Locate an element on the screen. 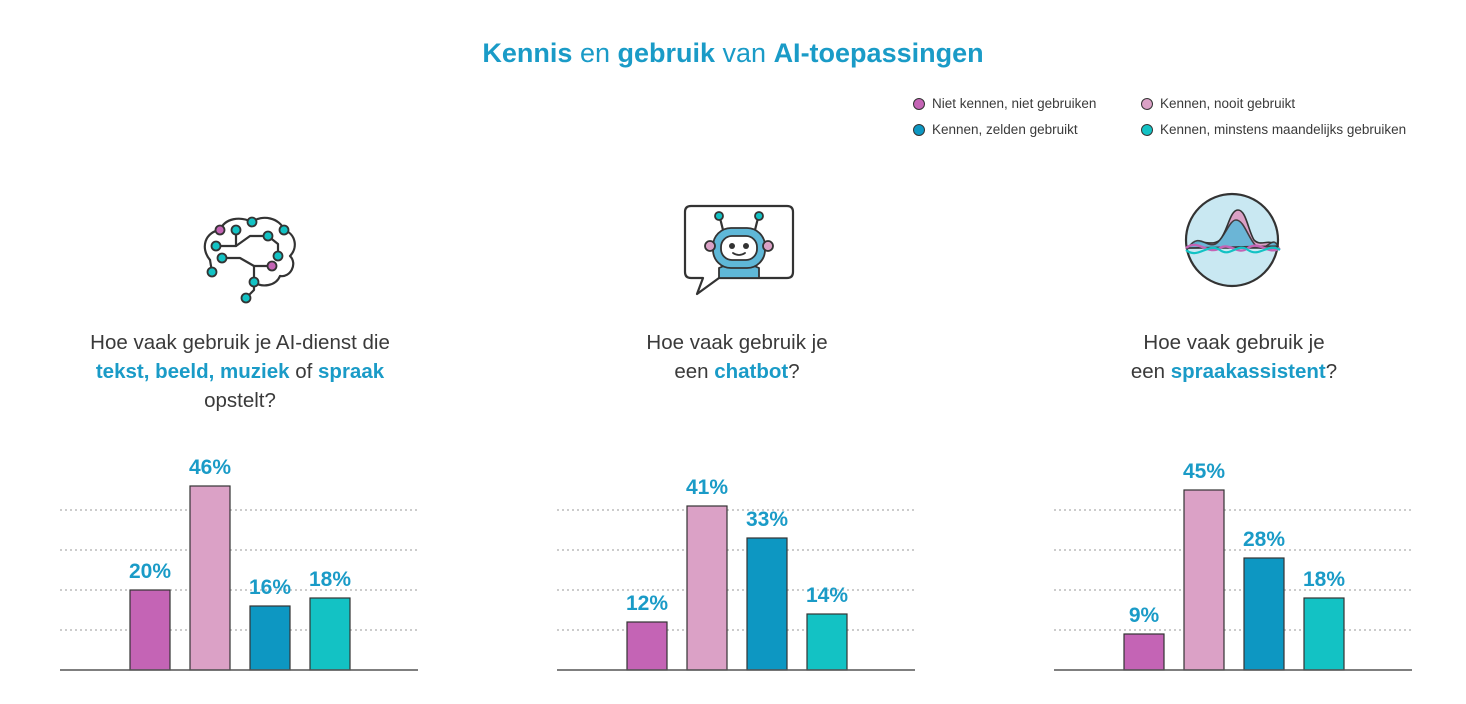  legend-item-kennen-maandelijks: Kennen, minstens maandelijks gebruiken is located at coordinates (1273, 129).